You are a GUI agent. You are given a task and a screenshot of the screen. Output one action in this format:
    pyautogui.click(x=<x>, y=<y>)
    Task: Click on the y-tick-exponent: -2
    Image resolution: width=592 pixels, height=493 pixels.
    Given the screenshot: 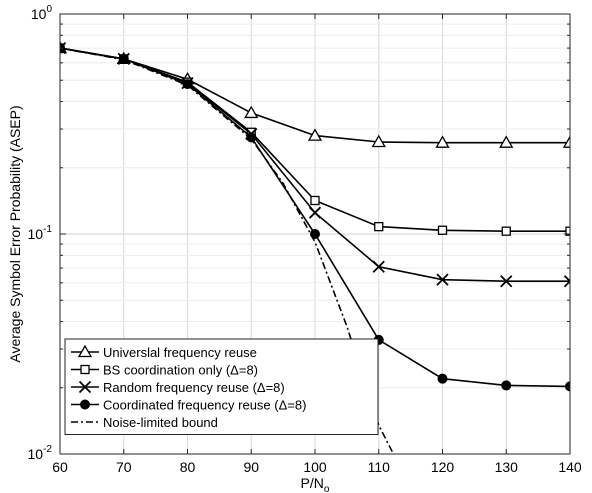 What is the action you would take?
    pyautogui.click(x=47, y=449)
    